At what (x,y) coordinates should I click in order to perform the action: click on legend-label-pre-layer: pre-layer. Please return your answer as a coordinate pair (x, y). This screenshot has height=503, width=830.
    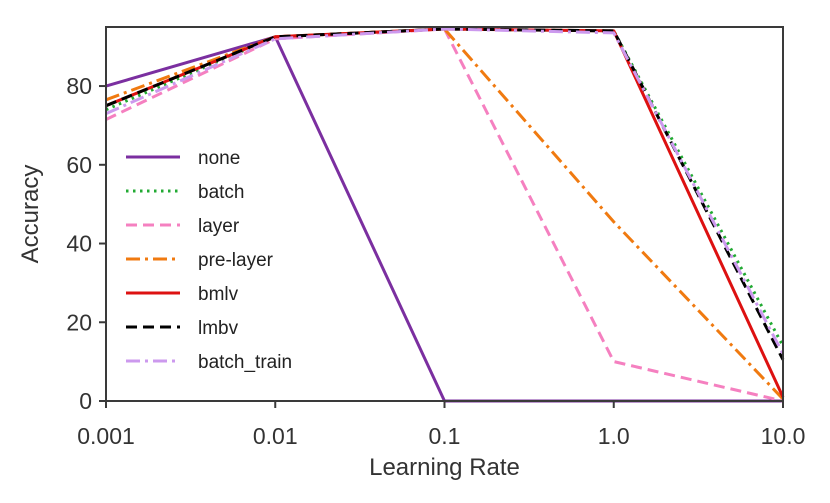
    Looking at the image, I should click on (236, 260).